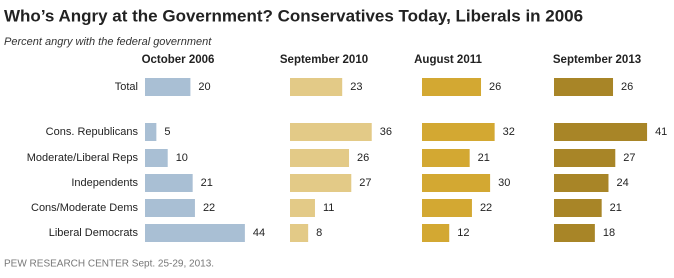 Image resolution: width=674 pixels, height=278 pixels. Describe the element at coordinates (167, 132) in the screenshot. I see `value-label: 5` at that location.